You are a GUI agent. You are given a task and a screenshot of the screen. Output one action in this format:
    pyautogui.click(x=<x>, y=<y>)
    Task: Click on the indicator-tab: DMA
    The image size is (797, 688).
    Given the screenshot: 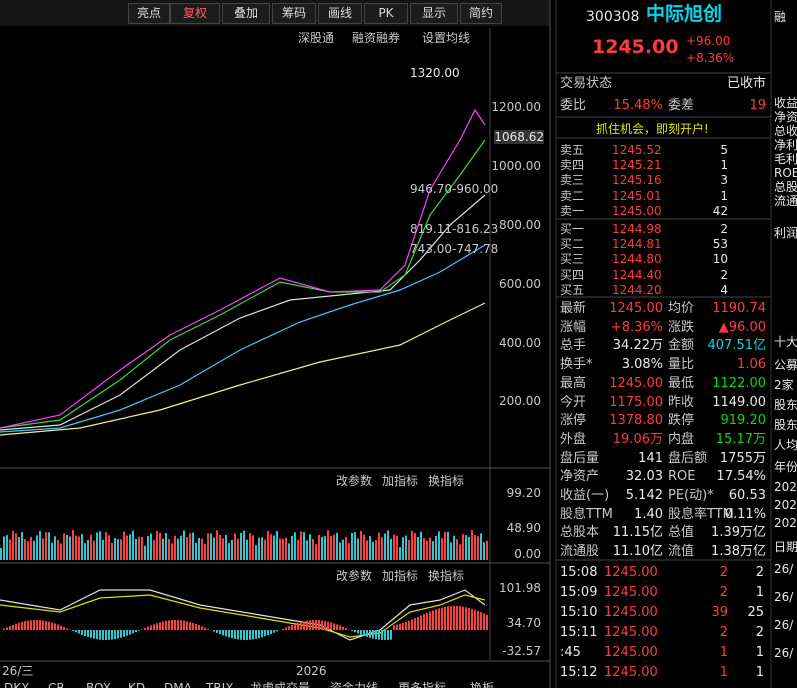 What is the action you would take?
    pyautogui.click(x=178, y=684)
    